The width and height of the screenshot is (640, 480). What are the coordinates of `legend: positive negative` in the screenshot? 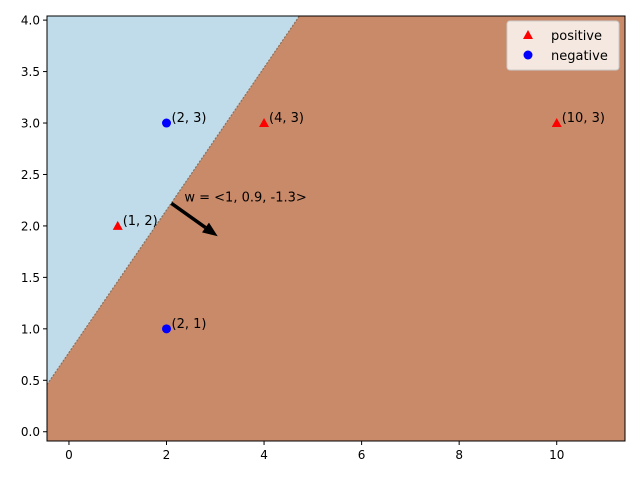 It's located at (563, 45).